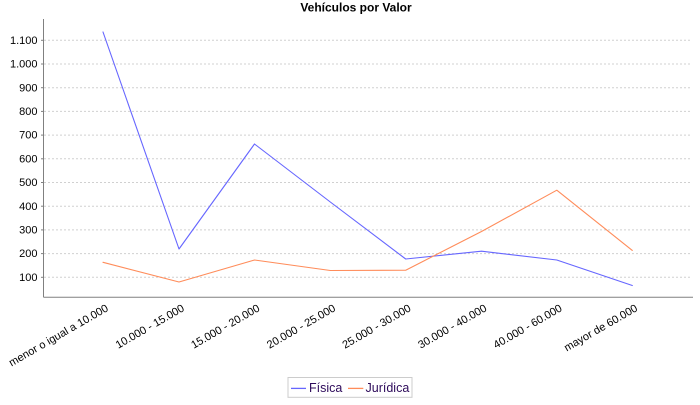  Describe the element at coordinates (28, 136) in the screenshot. I see `svg-text: 700` at that location.